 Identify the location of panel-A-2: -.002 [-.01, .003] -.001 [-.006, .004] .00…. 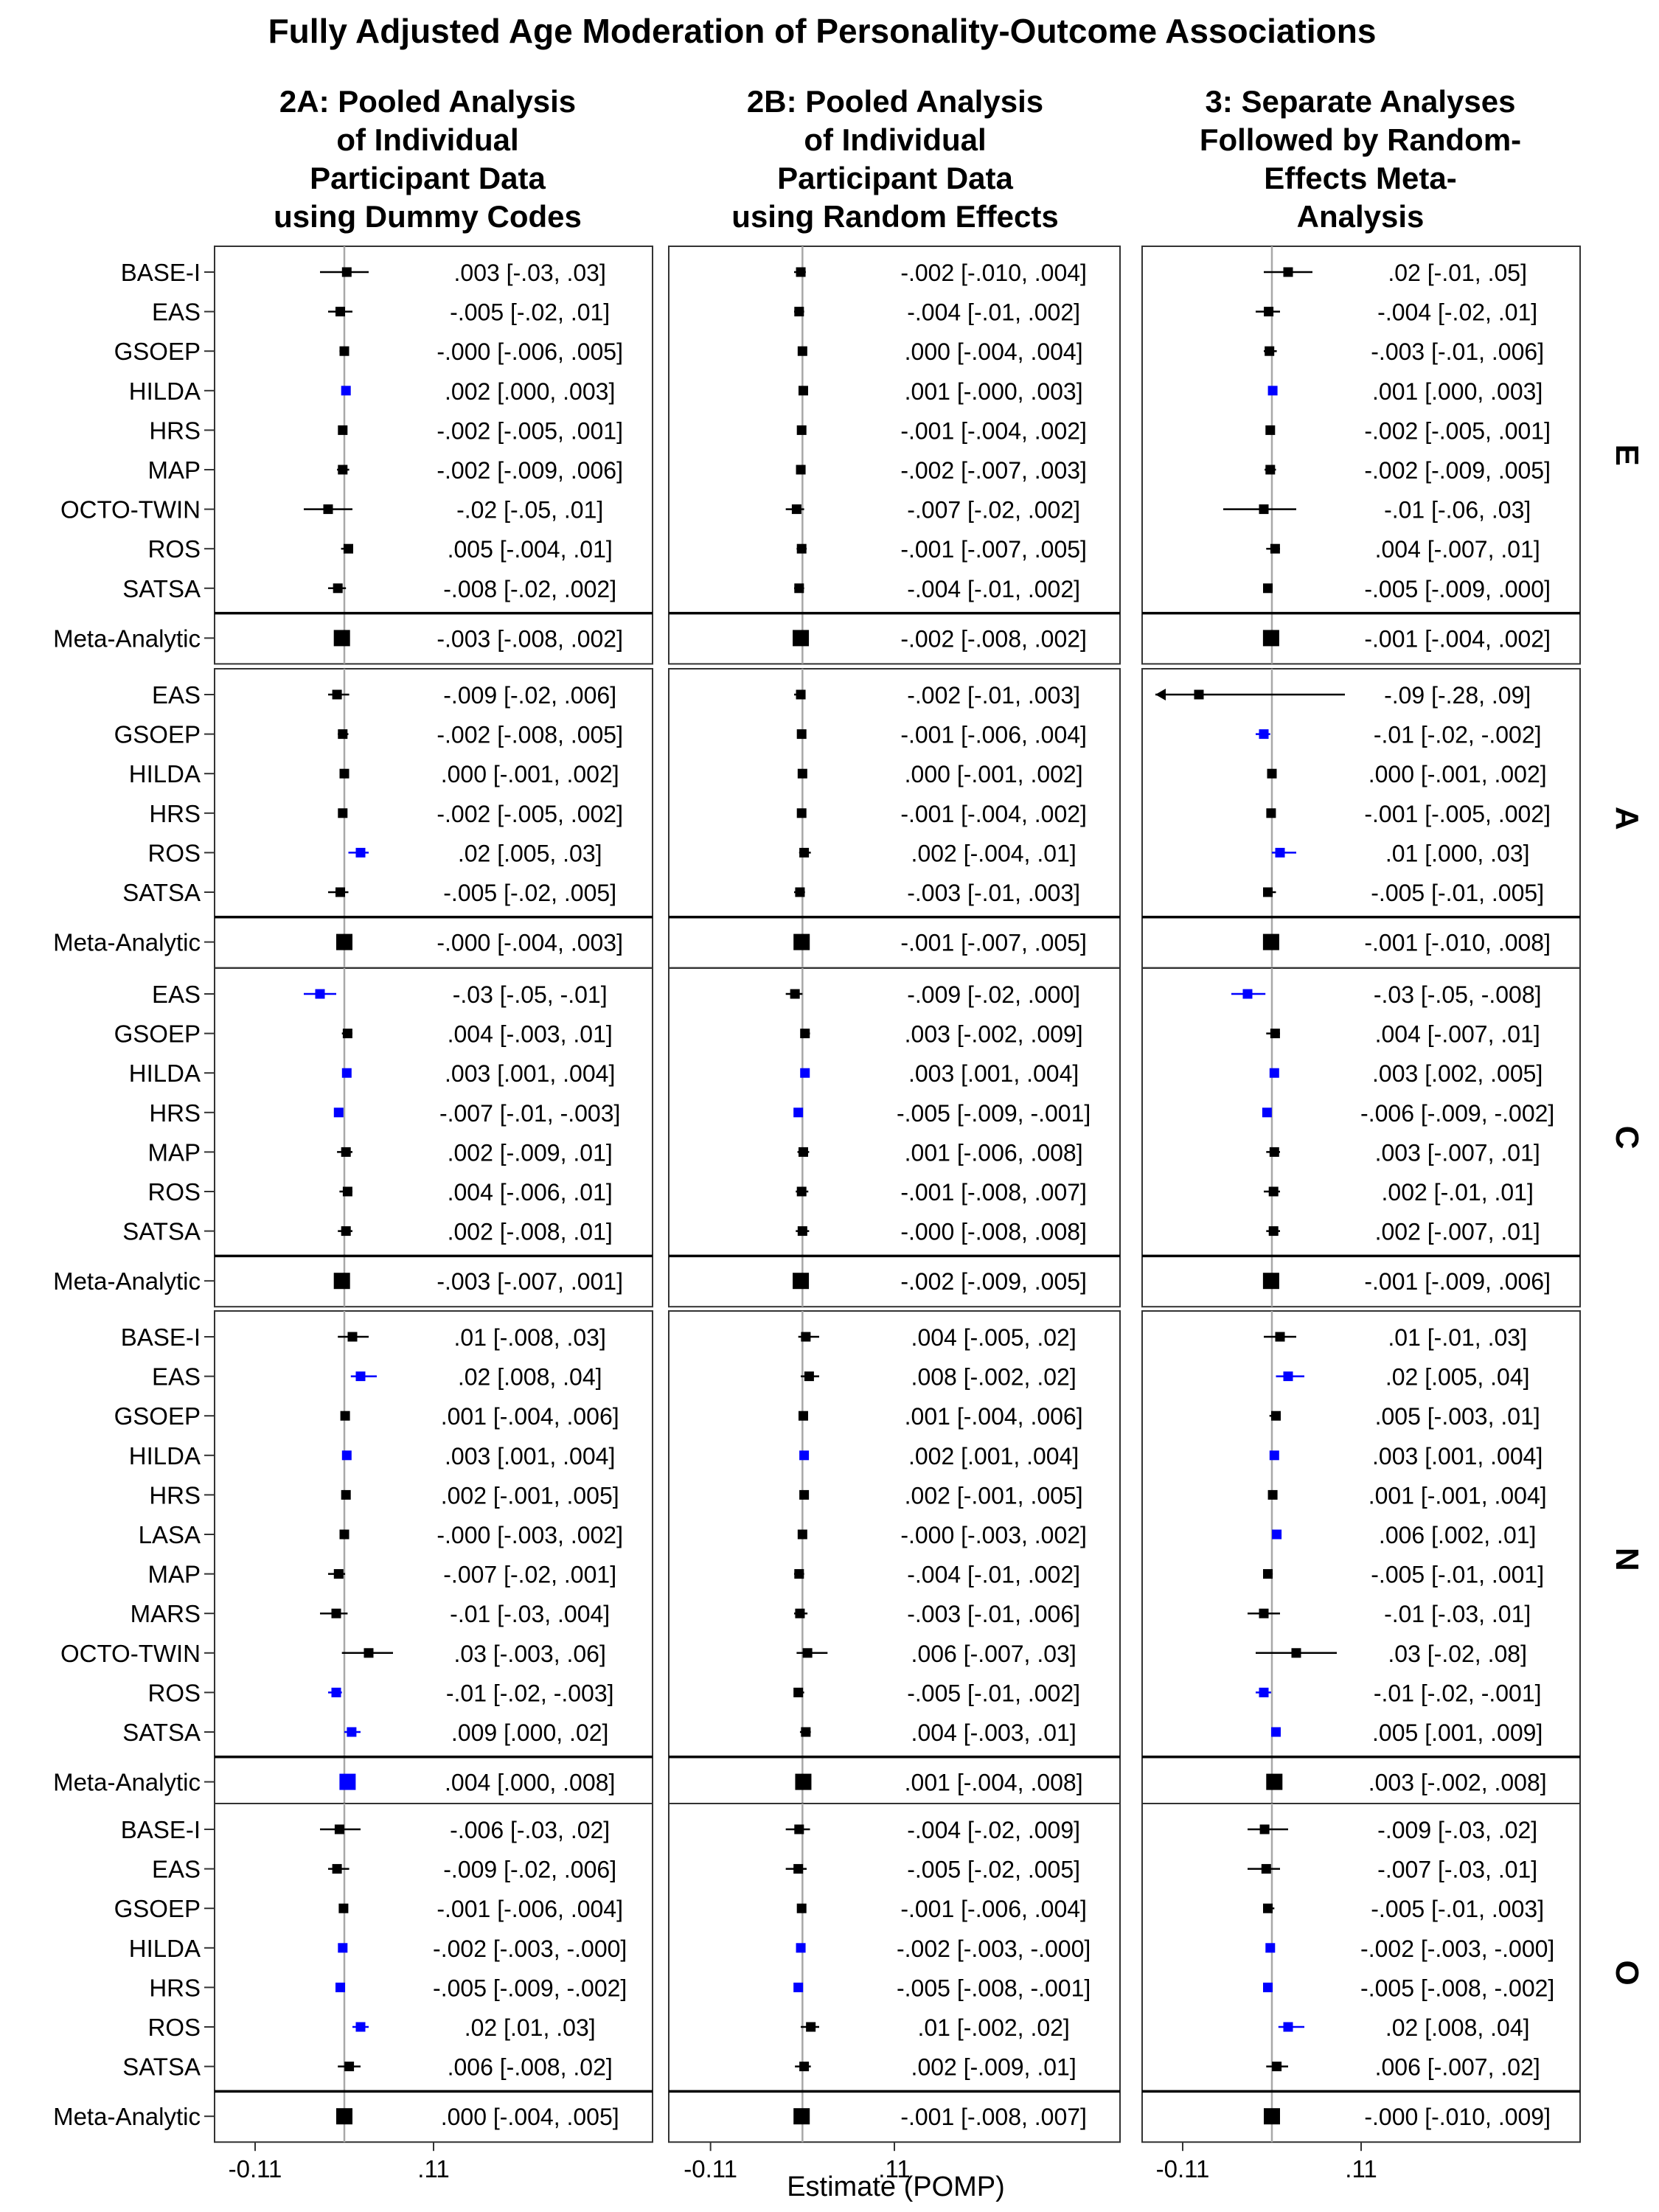
(894, 818).